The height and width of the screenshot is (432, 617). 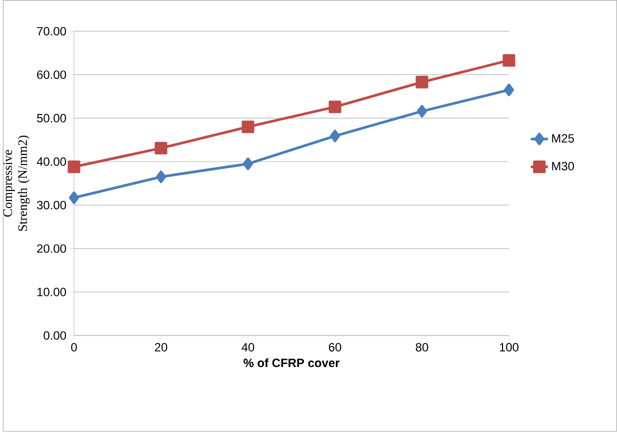 I want to click on y-tick-label: 30.00, so click(x=51, y=205).